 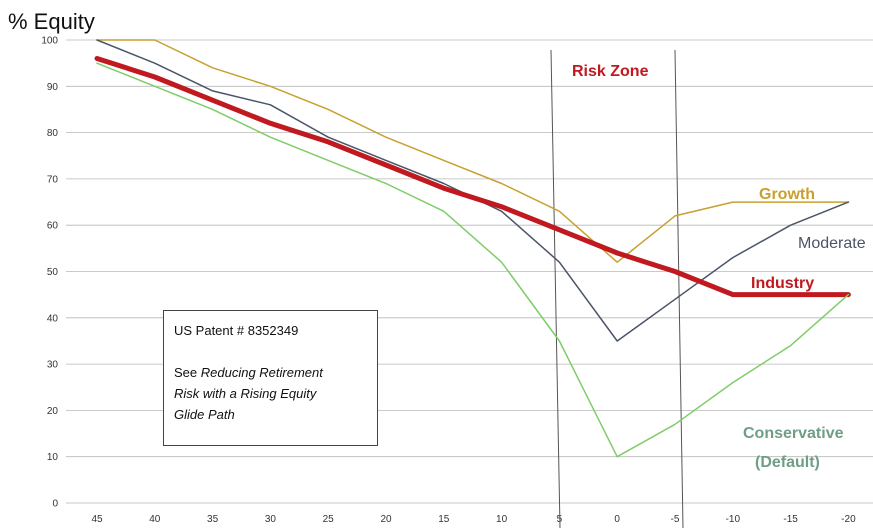 I want to click on risk-zone-left-boundary, so click(x=555, y=288).